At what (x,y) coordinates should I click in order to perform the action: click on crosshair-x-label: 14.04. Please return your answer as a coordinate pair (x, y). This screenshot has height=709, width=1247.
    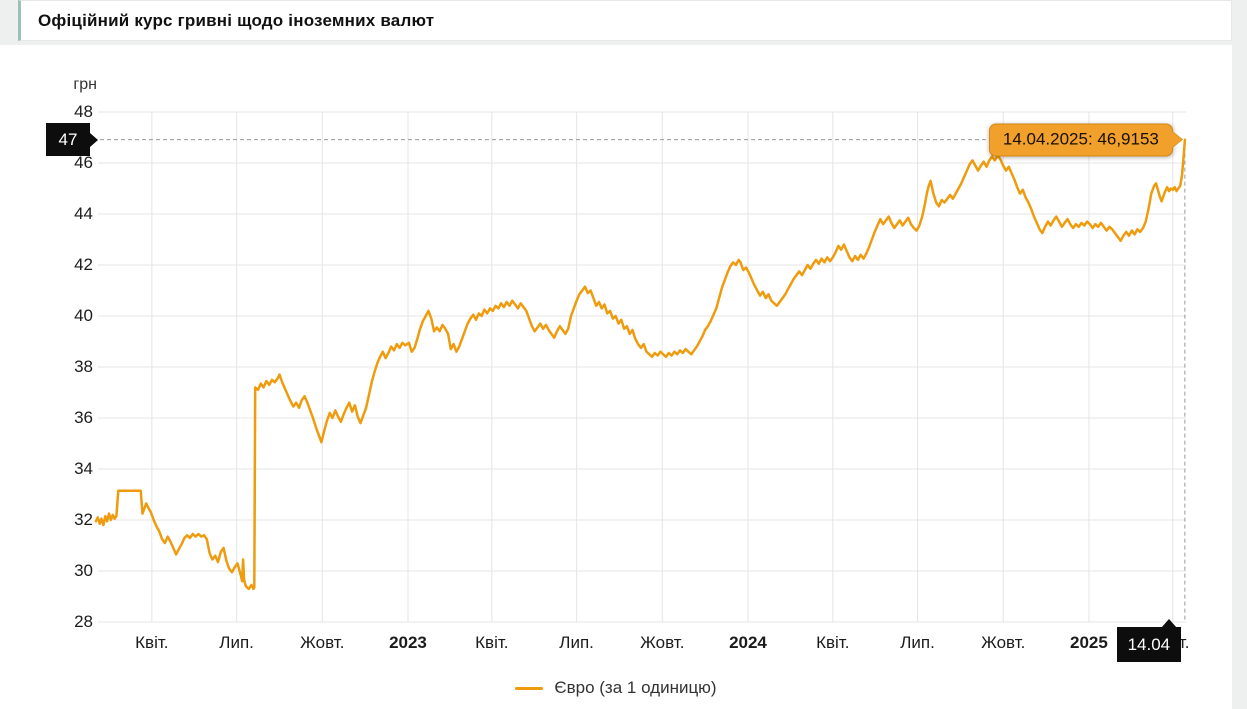
    Looking at the image, I should click on (1148, 640).